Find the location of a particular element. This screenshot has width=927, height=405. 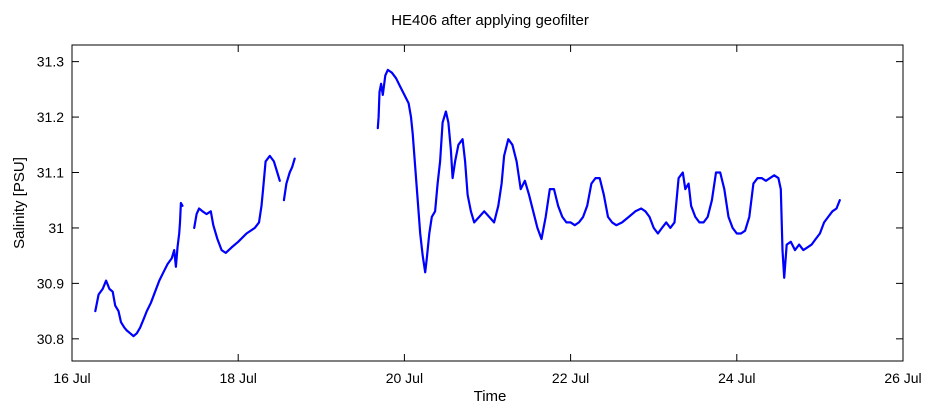

y-tick-label: 31.3 is located at coordinates (50, 62).